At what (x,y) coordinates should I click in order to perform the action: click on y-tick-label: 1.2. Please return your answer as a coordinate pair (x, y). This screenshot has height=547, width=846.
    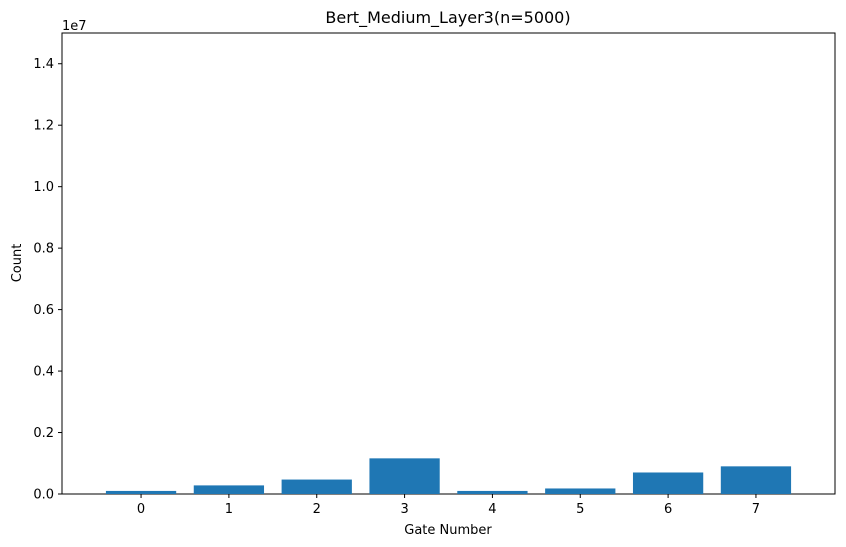
    Looking at the image, I should click on (43, 126).